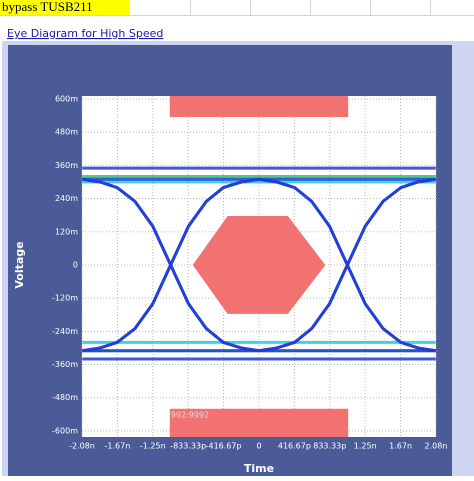 This screenshot has height=481, width=474. What do you see at coordinates (188, 446) in the screenshot?
I see `x-tick-label: -833.33p` at bounding box center [188, 446].